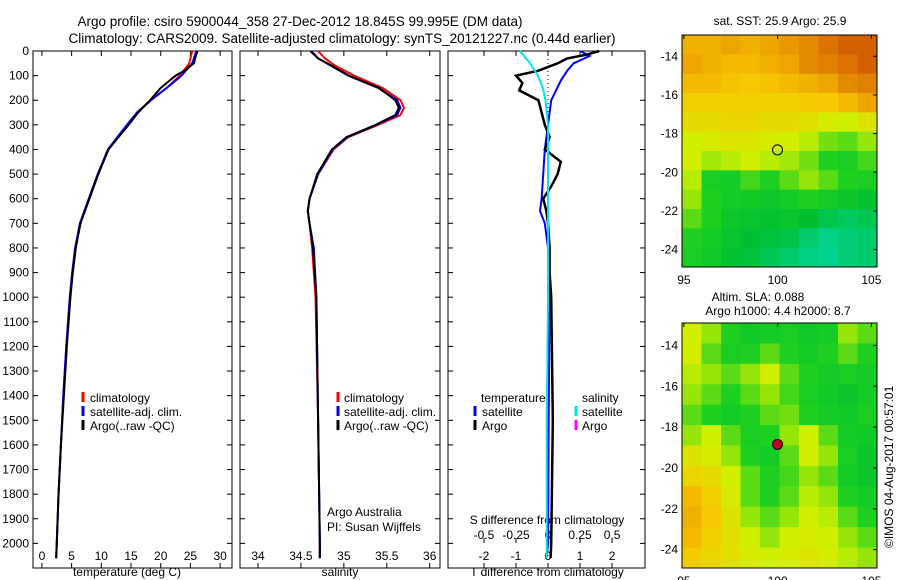 The width and height of the screenshot is (900, 580). I want to click on depth-tick-label: 1300, so click(15, 371).